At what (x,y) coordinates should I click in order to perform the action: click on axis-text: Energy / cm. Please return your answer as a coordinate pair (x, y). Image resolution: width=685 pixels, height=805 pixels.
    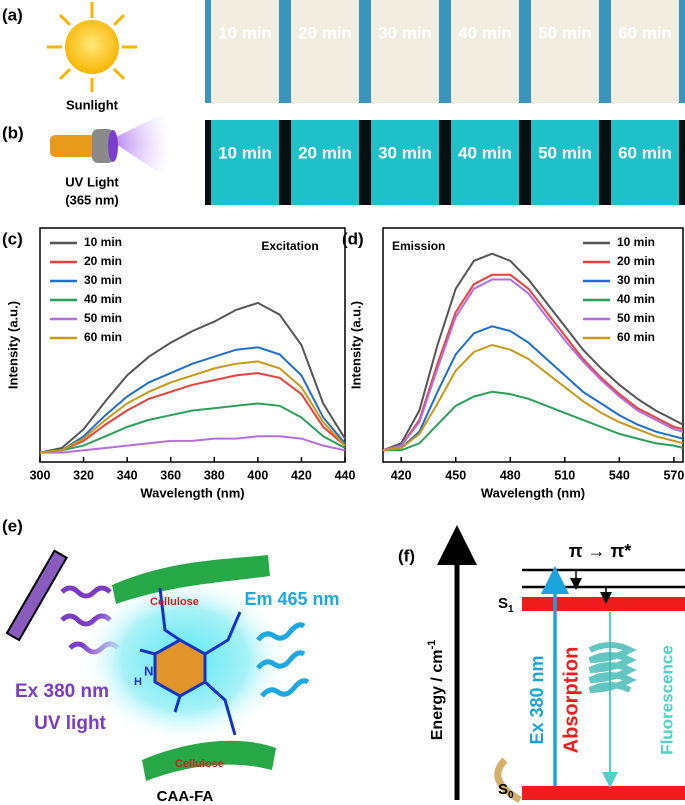
    Looking at the image, I should click on (437, 695).